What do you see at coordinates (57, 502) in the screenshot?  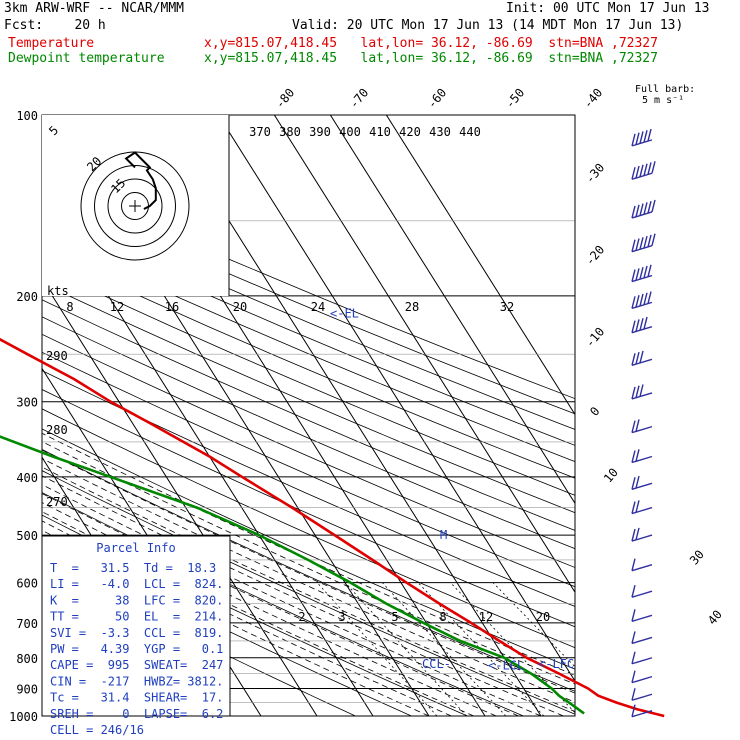 I see `theta-e-label: 270` at bounding box center [57, 502].